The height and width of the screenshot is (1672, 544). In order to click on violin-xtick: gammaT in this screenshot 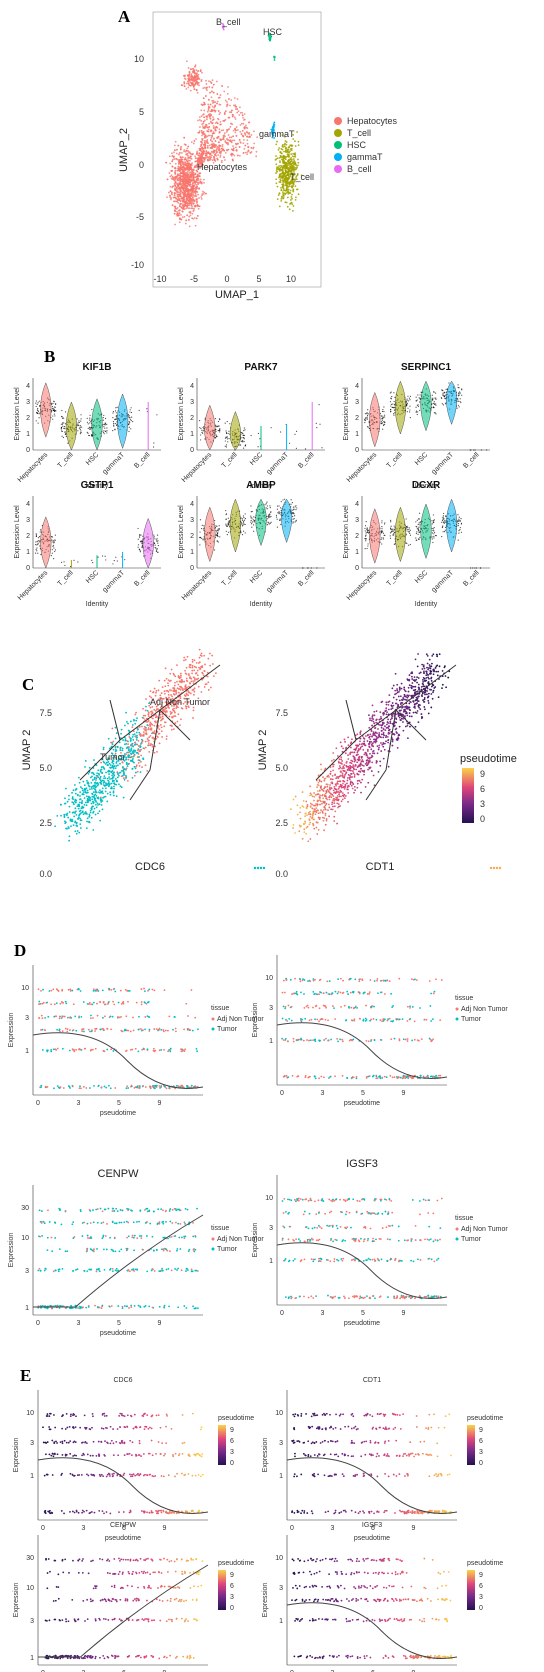, I will do `click(114, 581)`.